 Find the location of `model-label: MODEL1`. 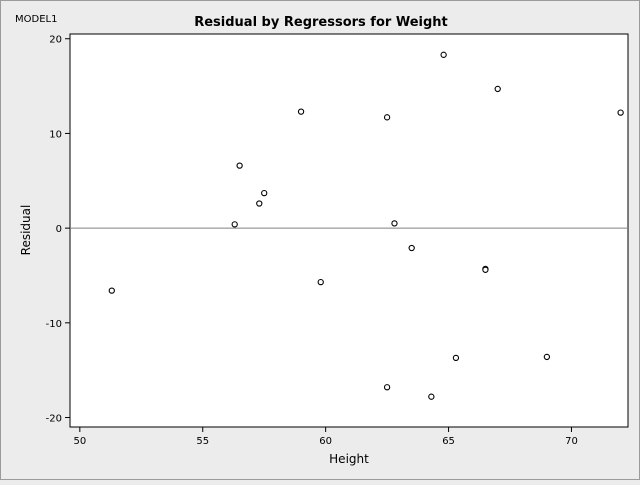

model-label: MODEL1 is located at coordinates (36, 19).